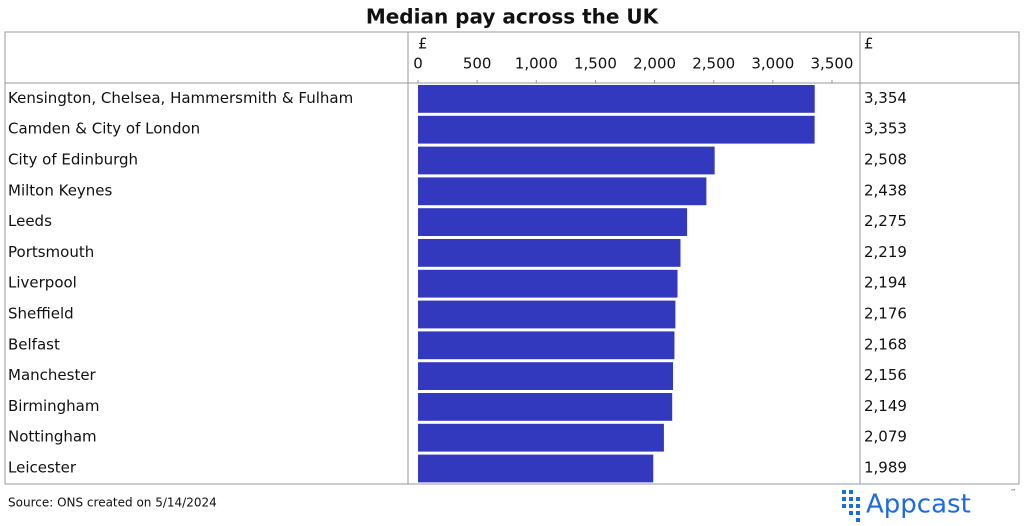 This screenshot has width=1024, height=526. Describe the element at coordinates (885, 190) in the screenshot. I see `value-label: 2,438` at that location.